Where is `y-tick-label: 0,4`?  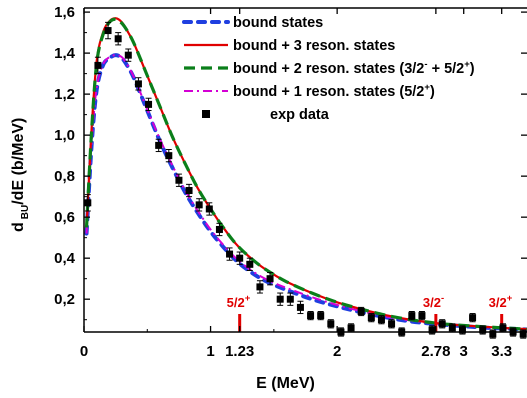
y-tick-label: 0,4 is located at coordinates (65, 258).